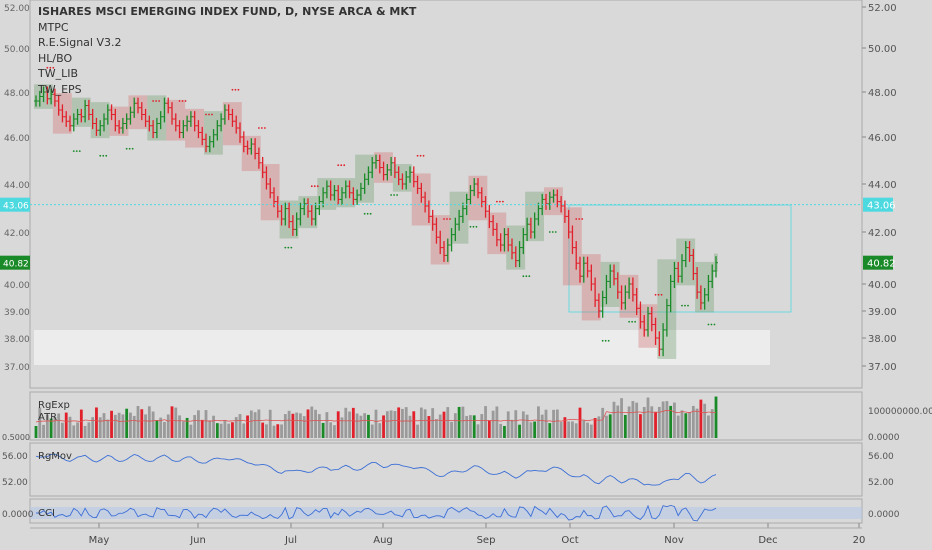  What do you see at coordinates (882, 312) in the screenshot?
I see `price-tick-label: 39.00` at bounding box center [882, 312].